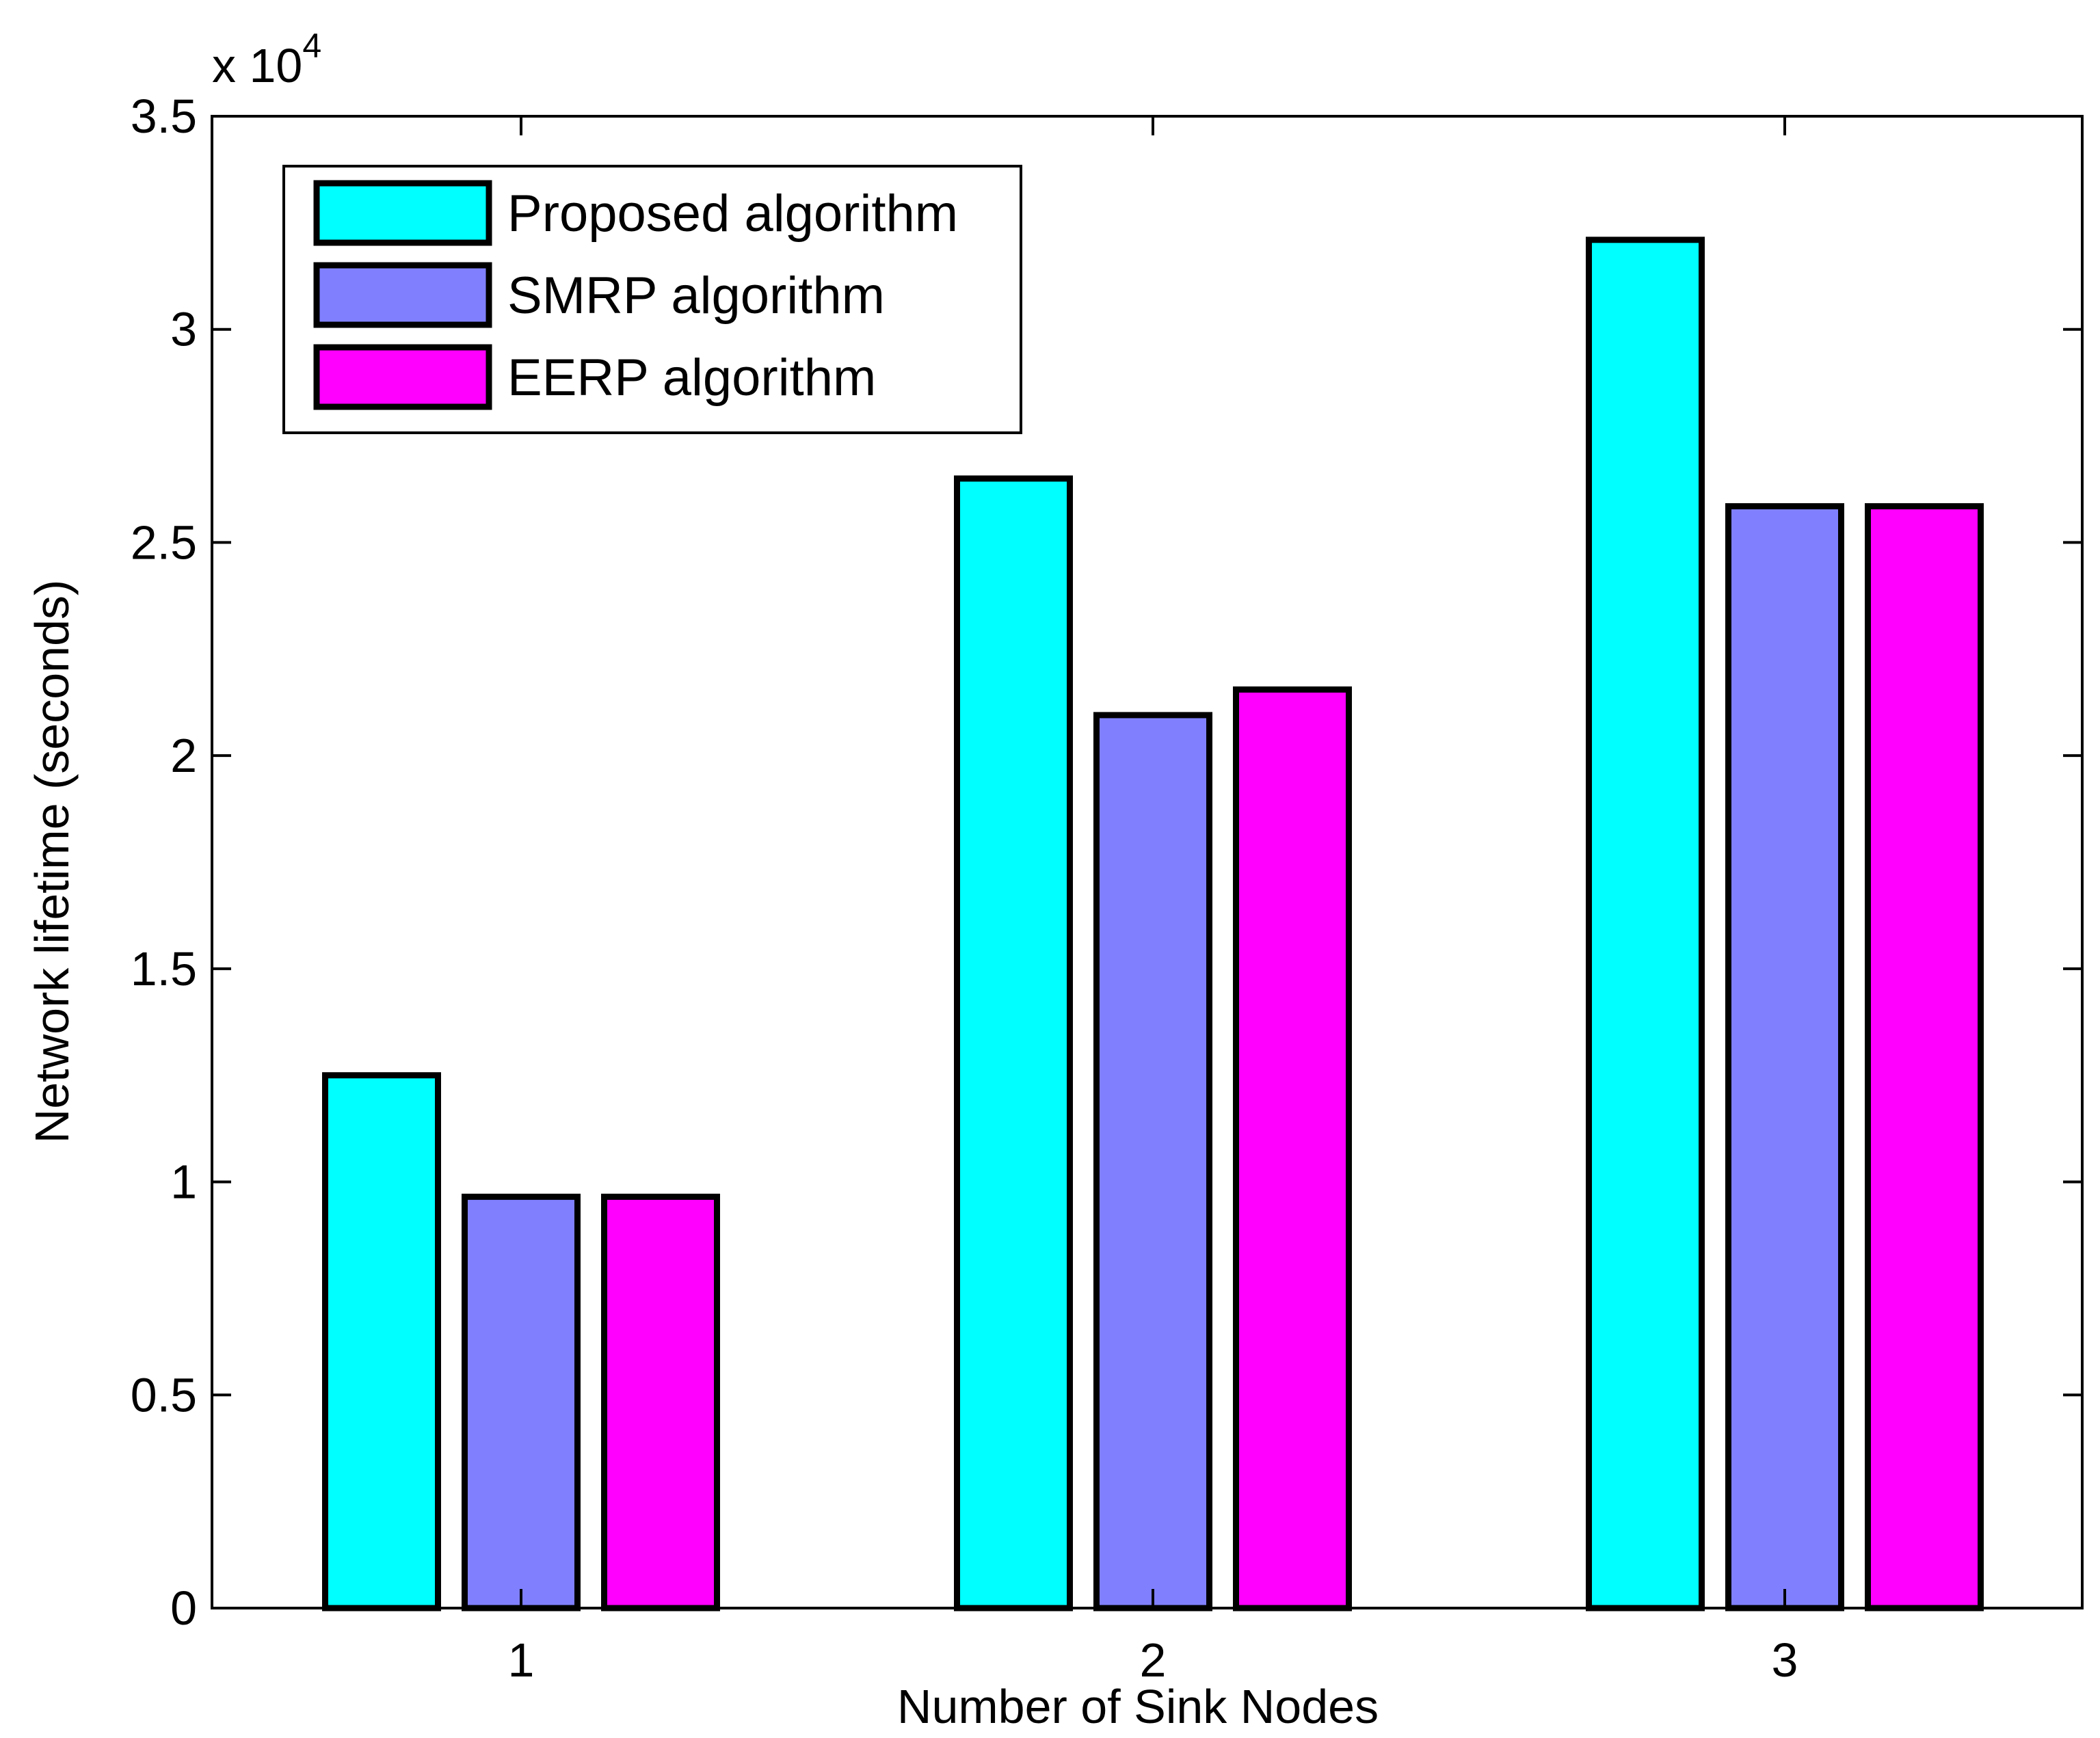 Image resolution: width=2100 pixels, height=1738 pixels. I want to click on y-axis-title: Network lifetime (seconds), so click(52, 862).